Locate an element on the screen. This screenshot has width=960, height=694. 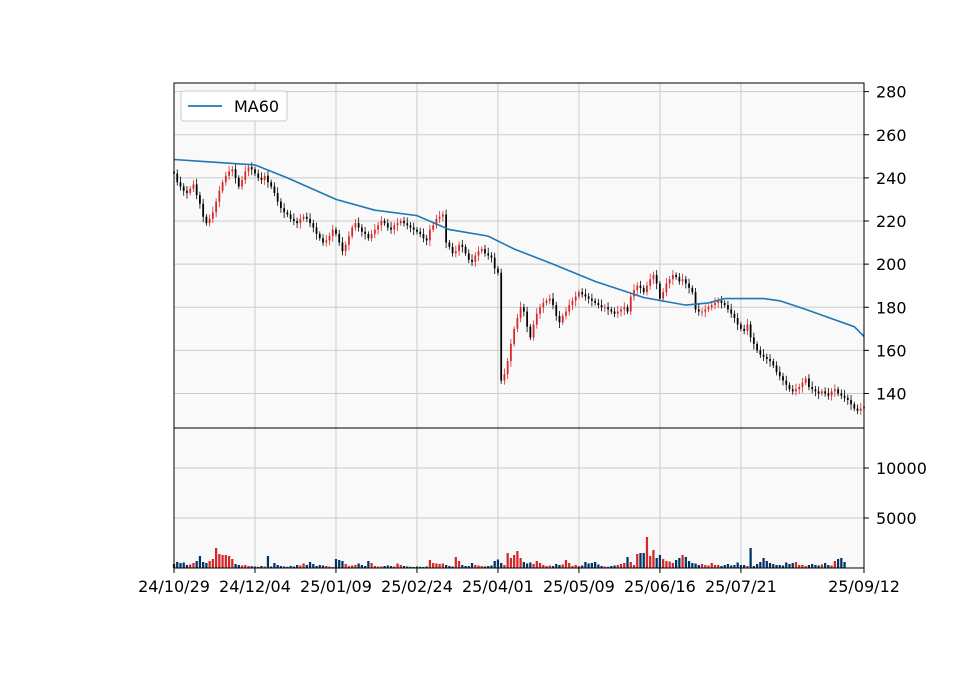
price-ytick-label: 220 is located at coordinates (891, 221).